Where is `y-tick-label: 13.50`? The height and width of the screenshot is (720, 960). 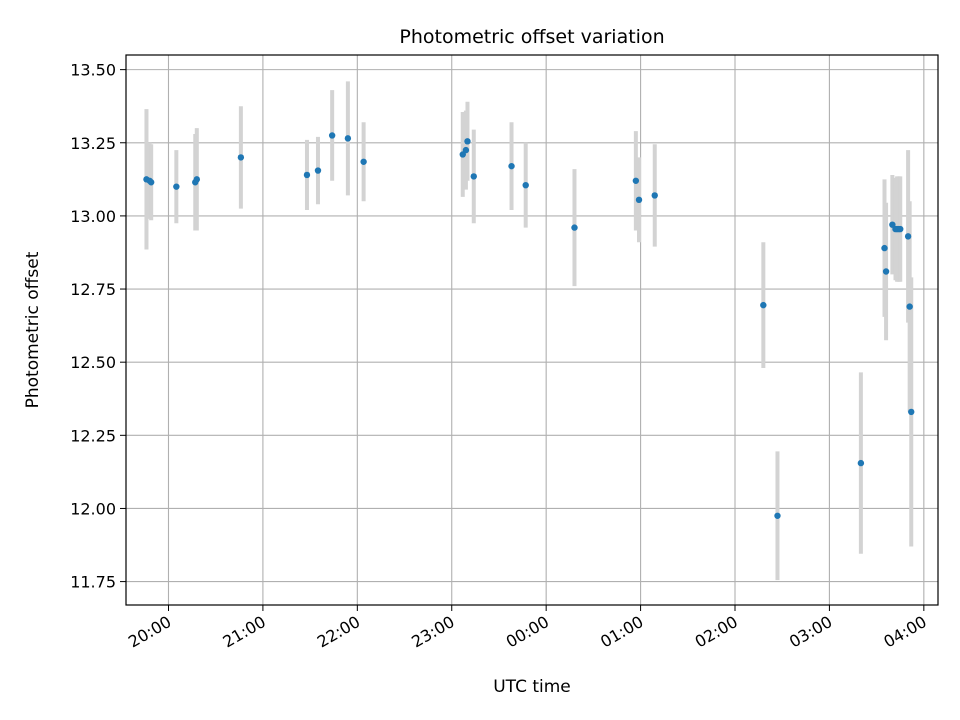 y-tick-label: 13.50 is located at coordinates (93, 70).